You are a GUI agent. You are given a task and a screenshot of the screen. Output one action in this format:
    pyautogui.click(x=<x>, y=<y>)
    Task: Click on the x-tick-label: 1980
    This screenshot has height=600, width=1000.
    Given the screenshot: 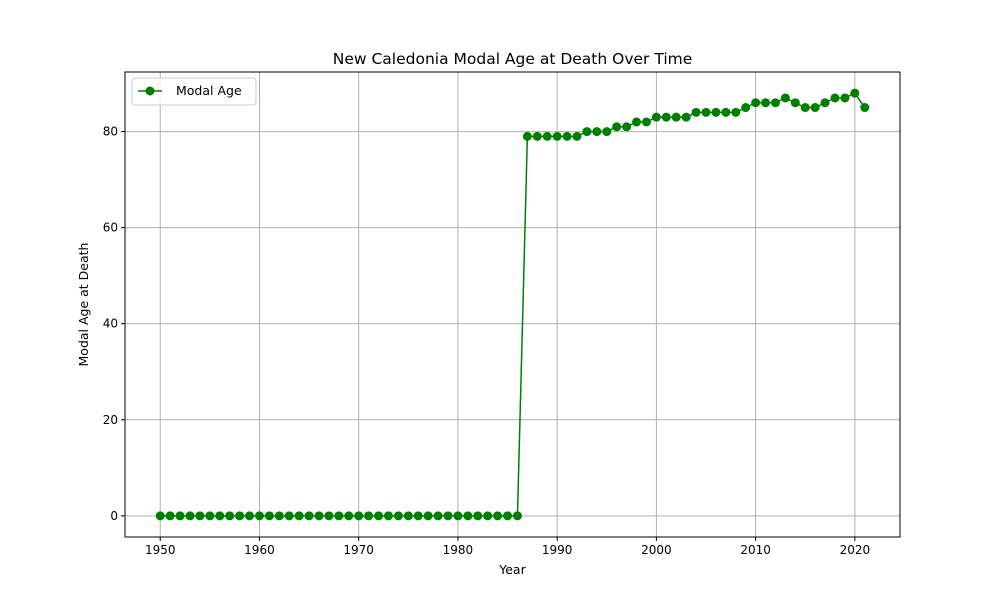 What is the action you would take?
    pyautogui.click(x=458, y=550)
    